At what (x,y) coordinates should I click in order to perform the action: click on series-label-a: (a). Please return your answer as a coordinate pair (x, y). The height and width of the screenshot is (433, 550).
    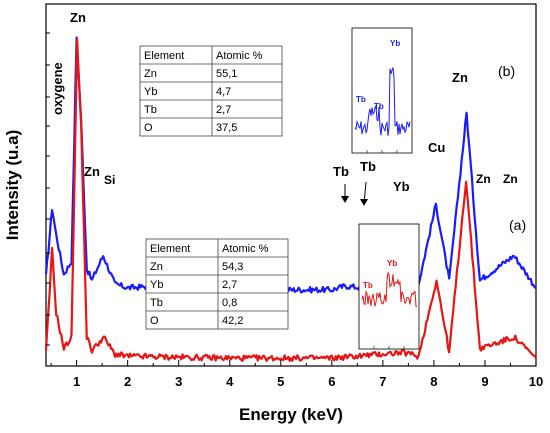
    Looking at the image, I should click on (517, 225).